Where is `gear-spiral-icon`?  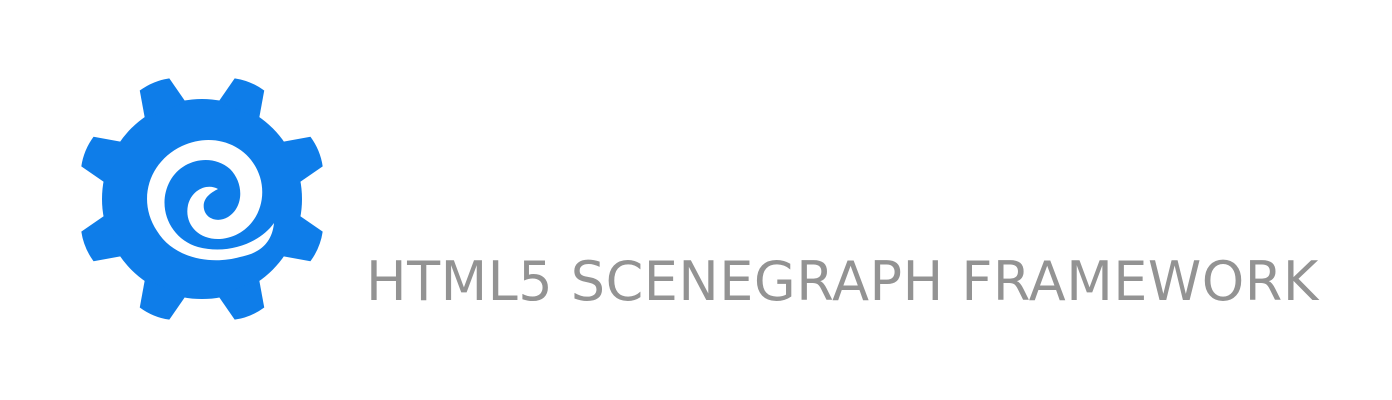
gear-spiral-icon is located at coordinates (202, 199).